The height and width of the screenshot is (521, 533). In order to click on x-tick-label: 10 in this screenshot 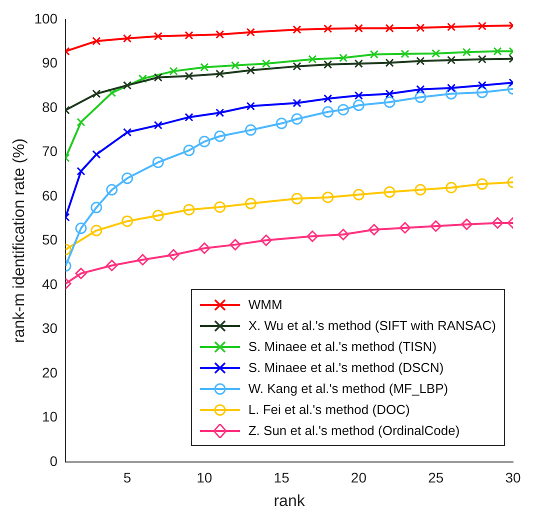, I will do `click(204, 477)`.